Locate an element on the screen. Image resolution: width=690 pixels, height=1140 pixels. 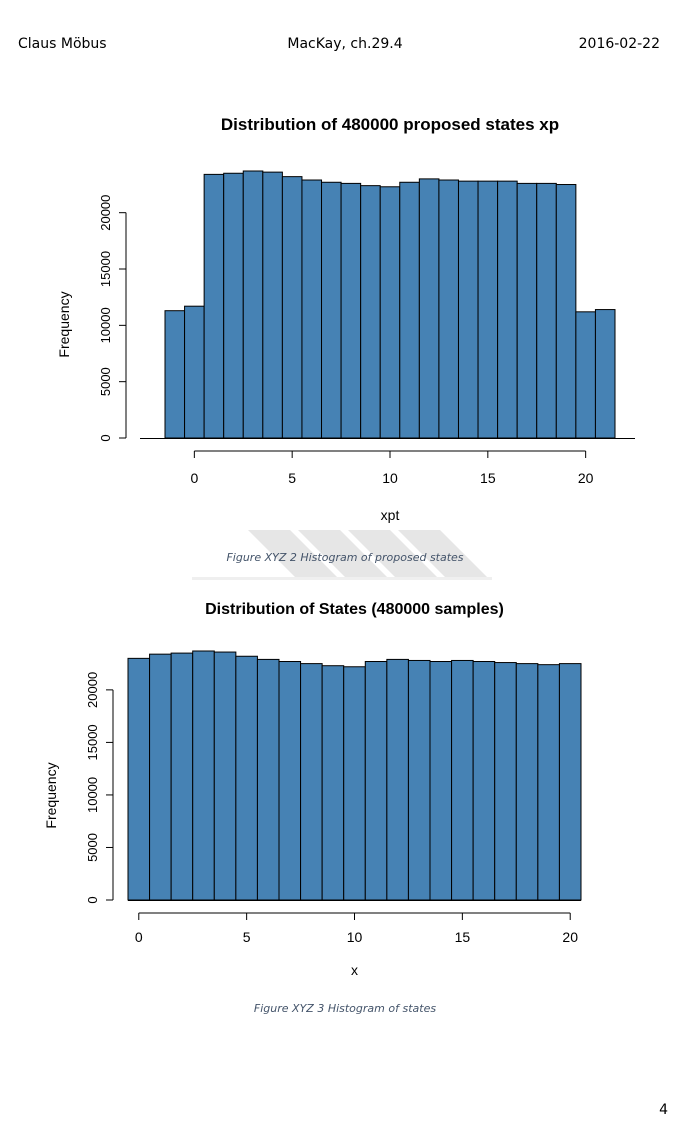
figure-caption-states: Figure XYZ 3 Histogram of states is located at coordinates (345, 1008).